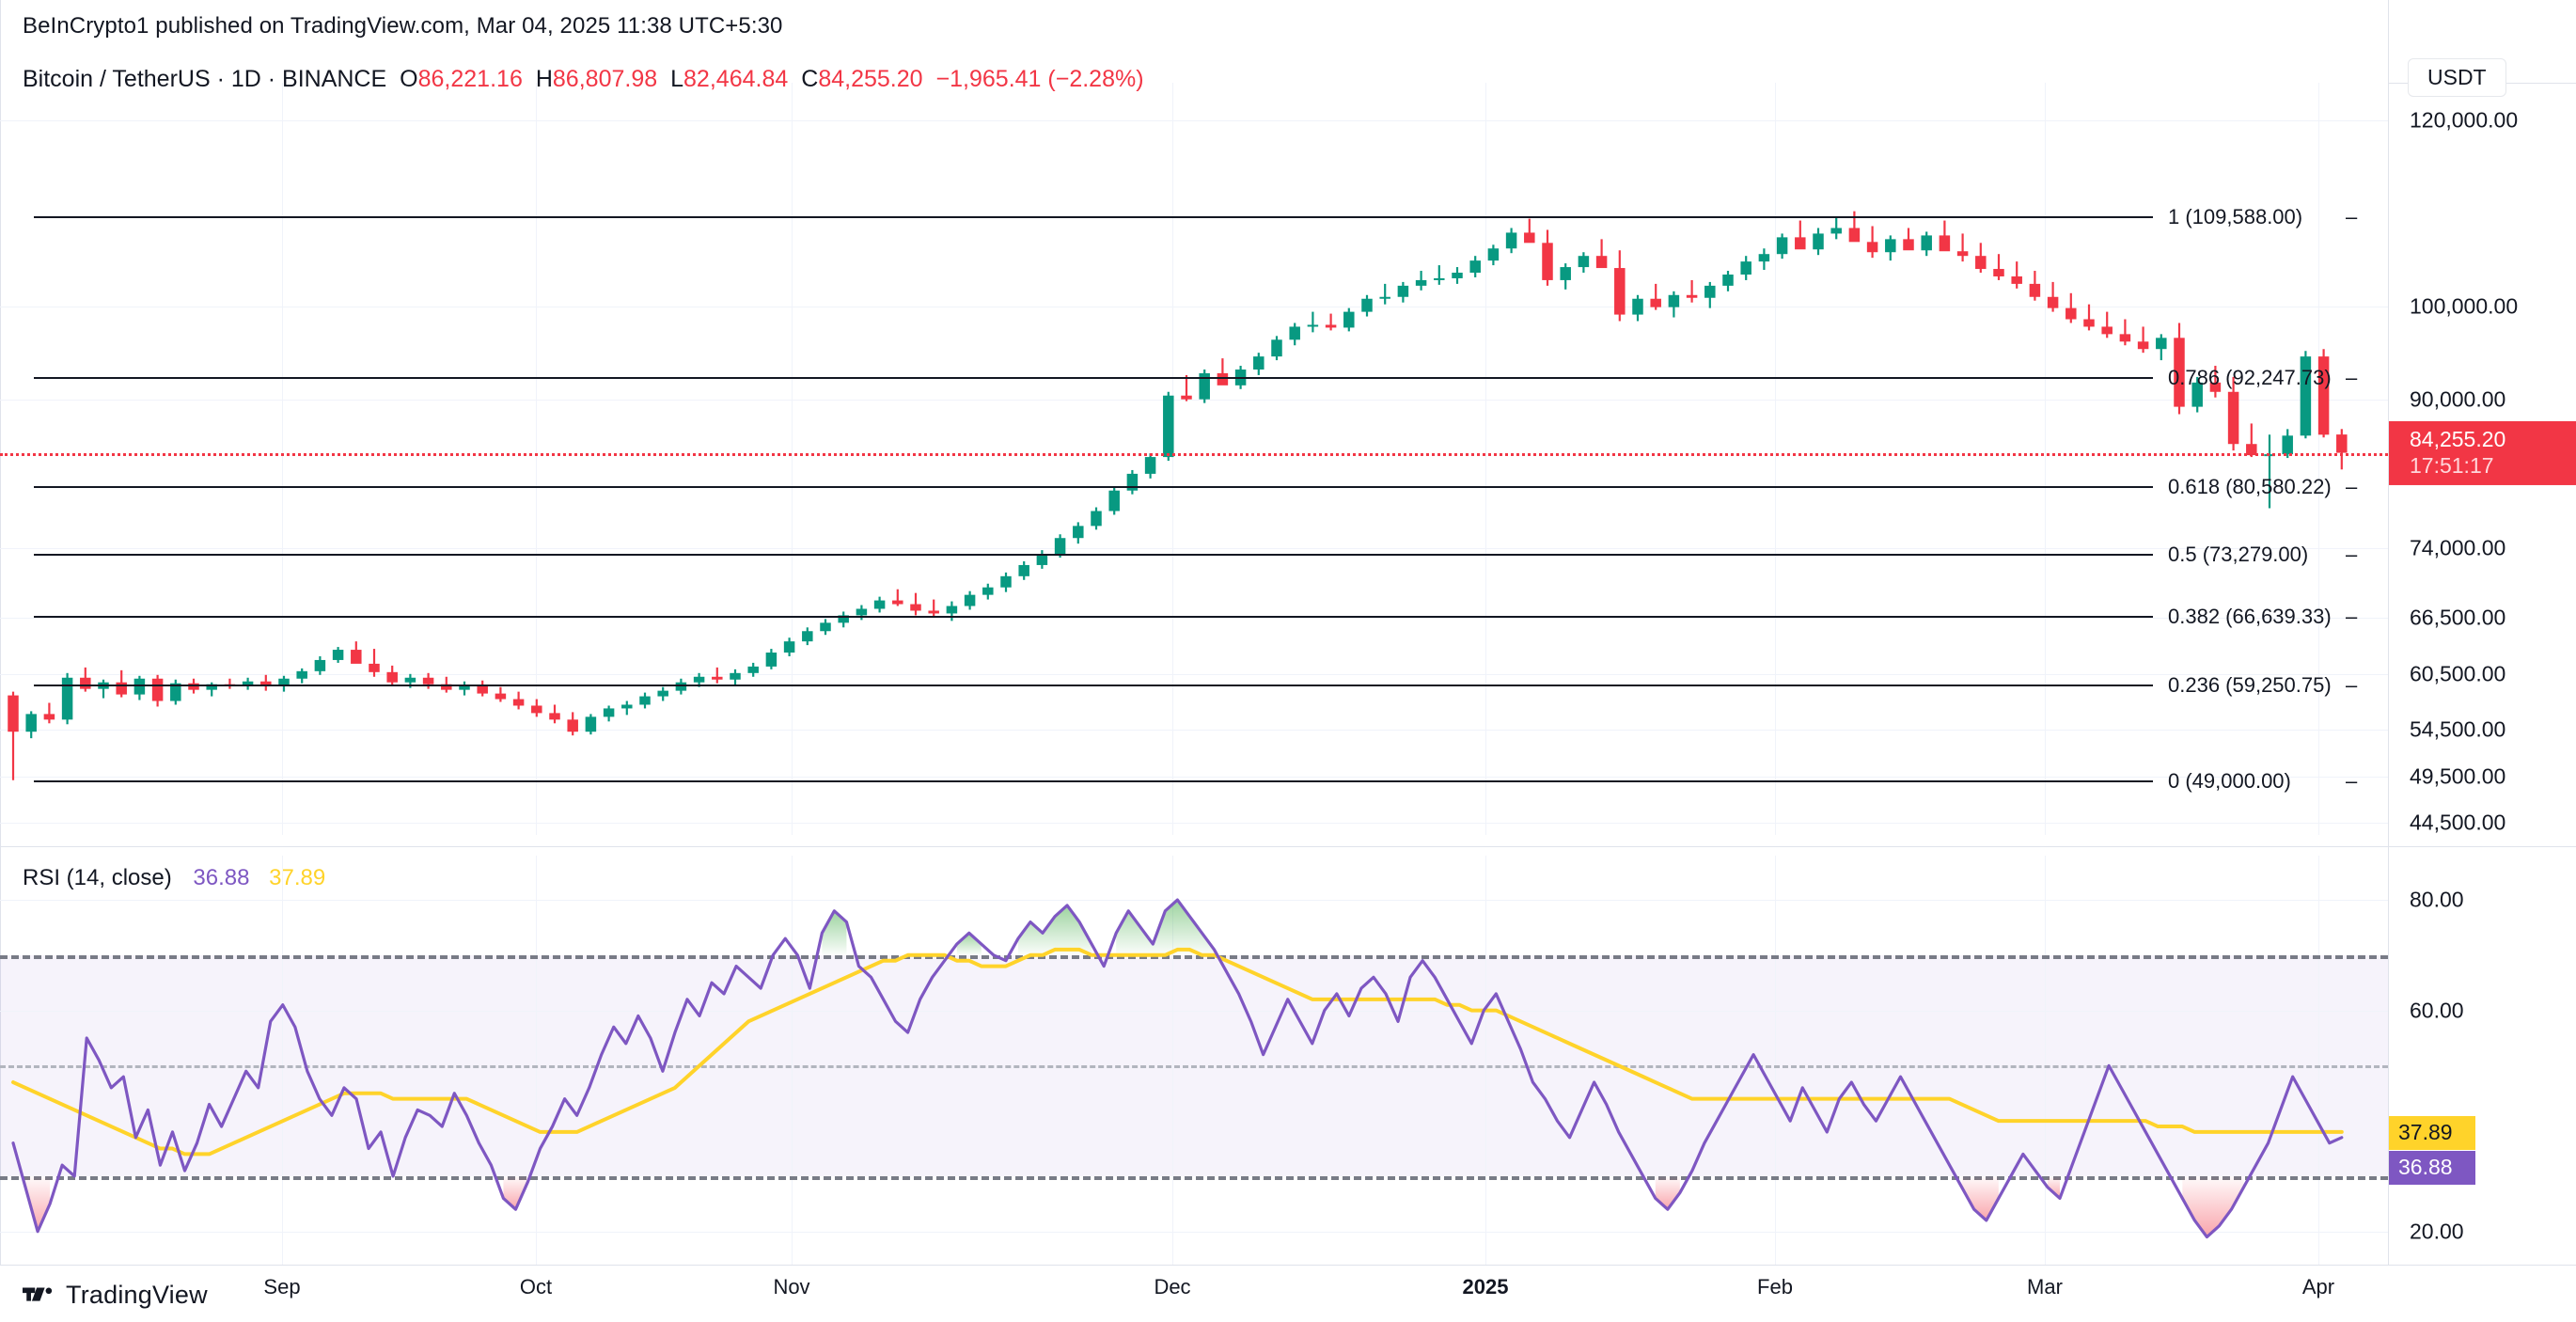 The width and height of the screenshot is (2576, 1322). Describe the element at coordinates (222, 877) in the screenshot. I see `rsi-legend-value: 36.88` at that location.